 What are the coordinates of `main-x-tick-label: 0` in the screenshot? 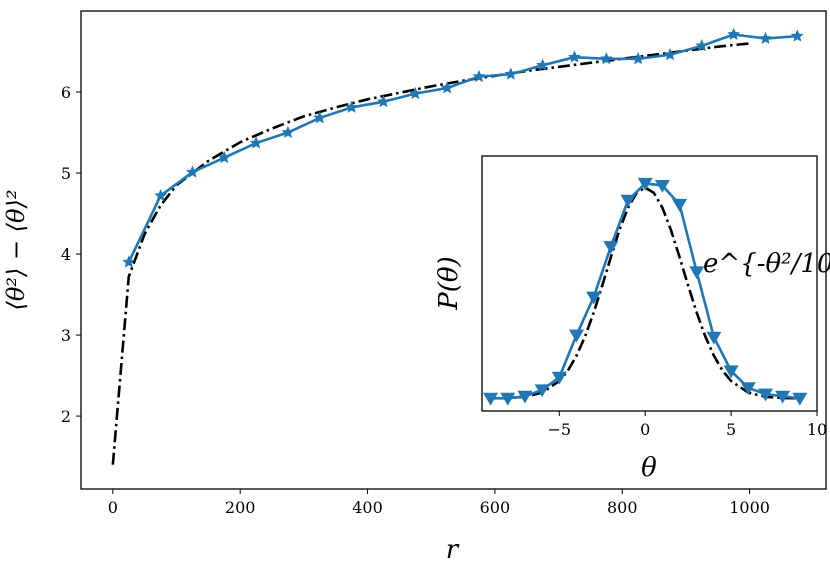 It's located at (113, 507).